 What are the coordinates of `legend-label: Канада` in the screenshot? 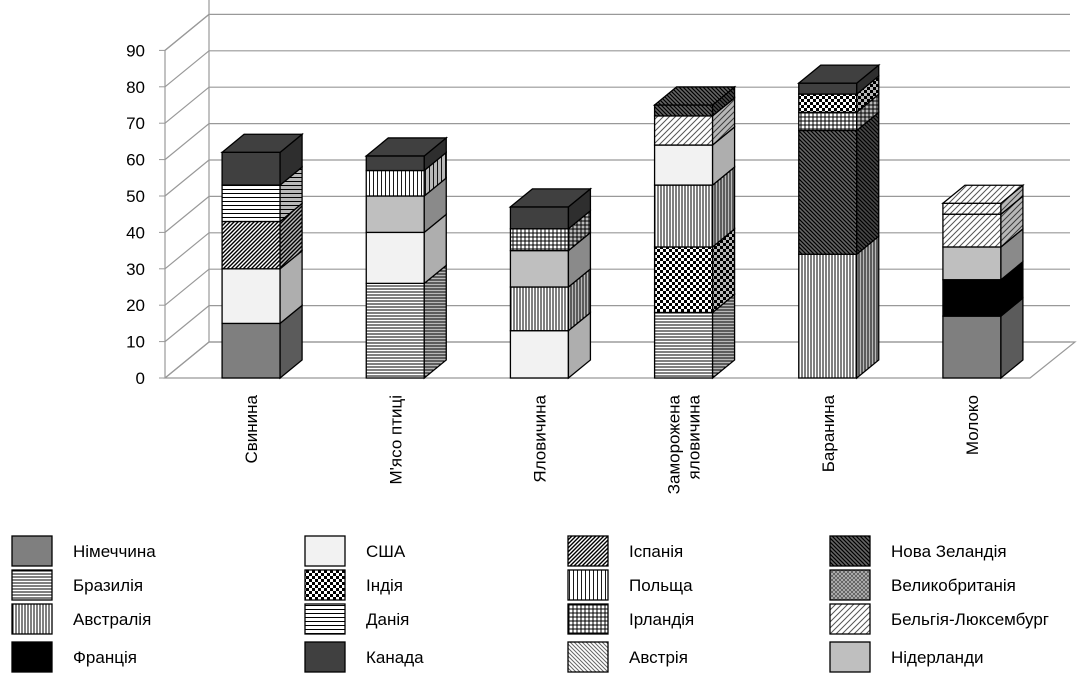 It's located at (395, 657).